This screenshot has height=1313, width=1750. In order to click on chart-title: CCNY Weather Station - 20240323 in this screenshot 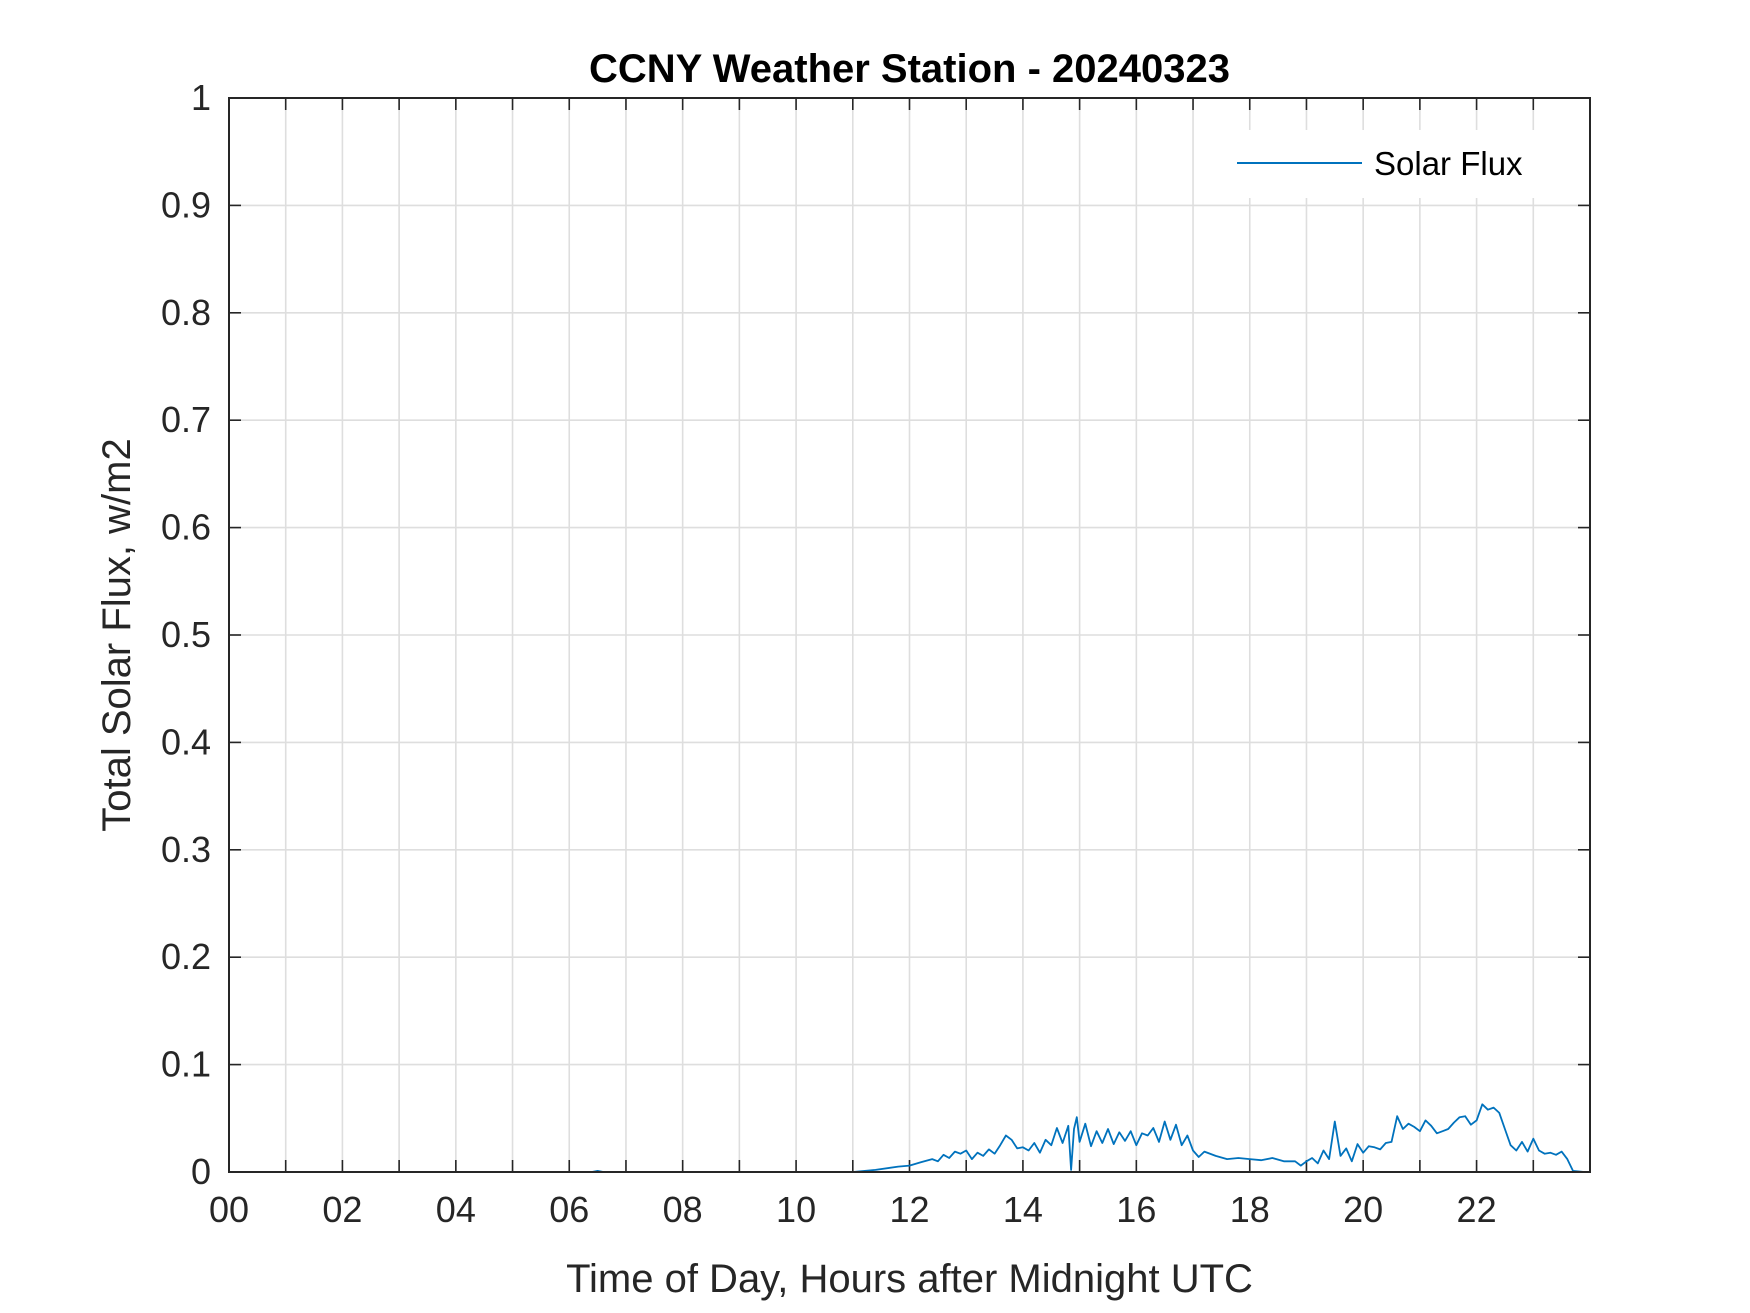, I will do `click(909, 69)`.